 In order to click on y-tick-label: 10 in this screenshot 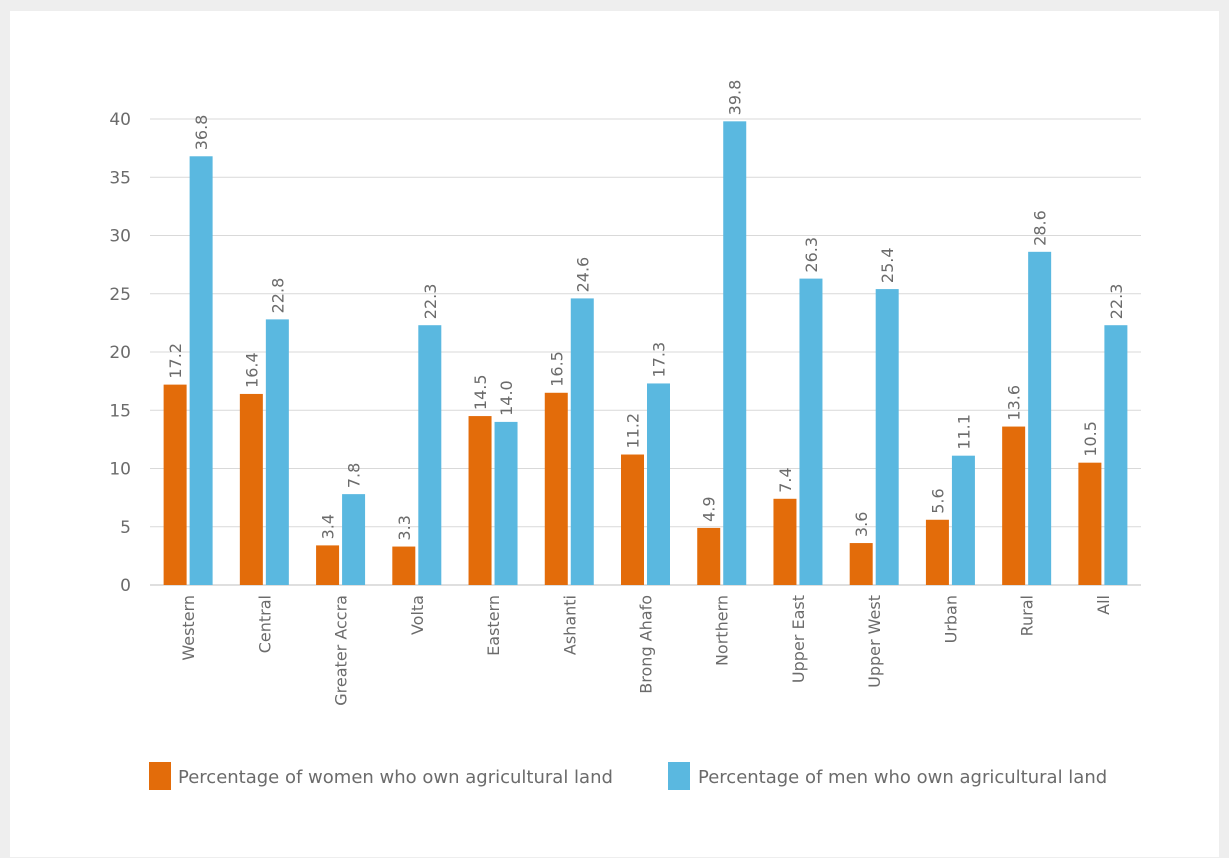, I will do `click(120, 470)`.